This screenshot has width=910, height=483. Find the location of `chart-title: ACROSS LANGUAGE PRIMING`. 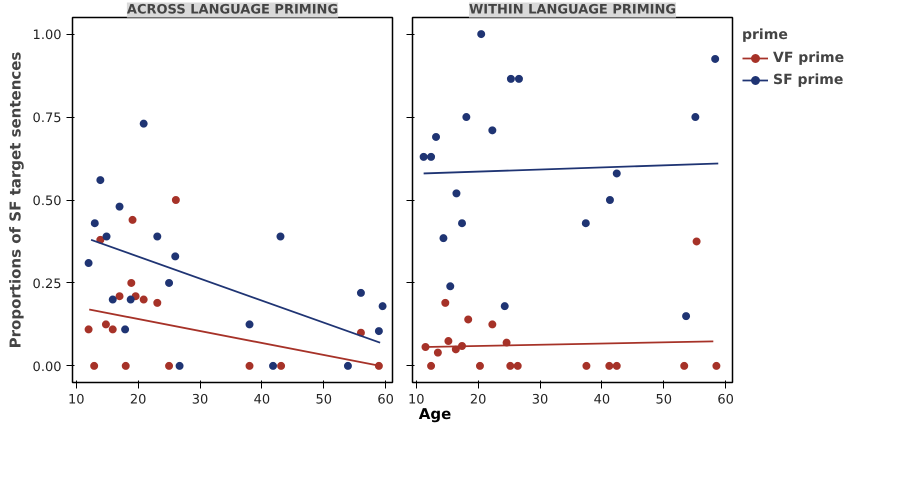

chart-title: ACROSS LANGUAGE PRIMING is located at coordinates (232, 10).